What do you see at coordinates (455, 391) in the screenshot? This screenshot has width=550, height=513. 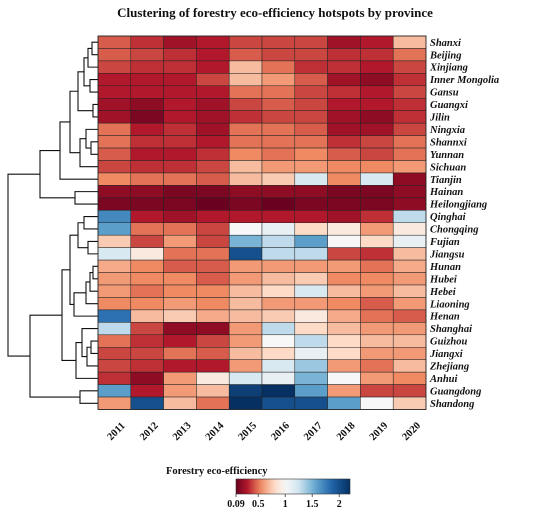 I see `row-label: Guangdong` at bounding box center [455, 391].